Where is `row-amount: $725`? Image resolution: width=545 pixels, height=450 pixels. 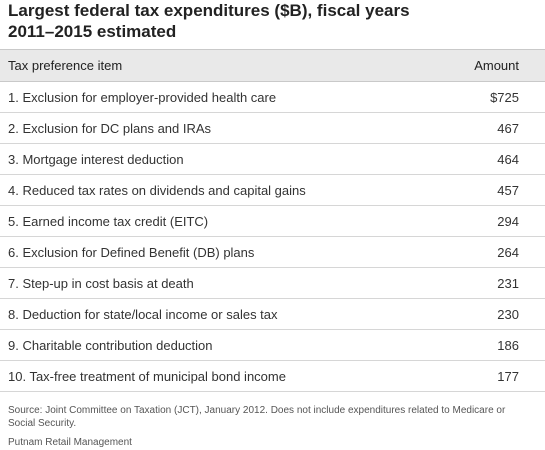
row-amount: $725 is located at coordinates (504, 97).